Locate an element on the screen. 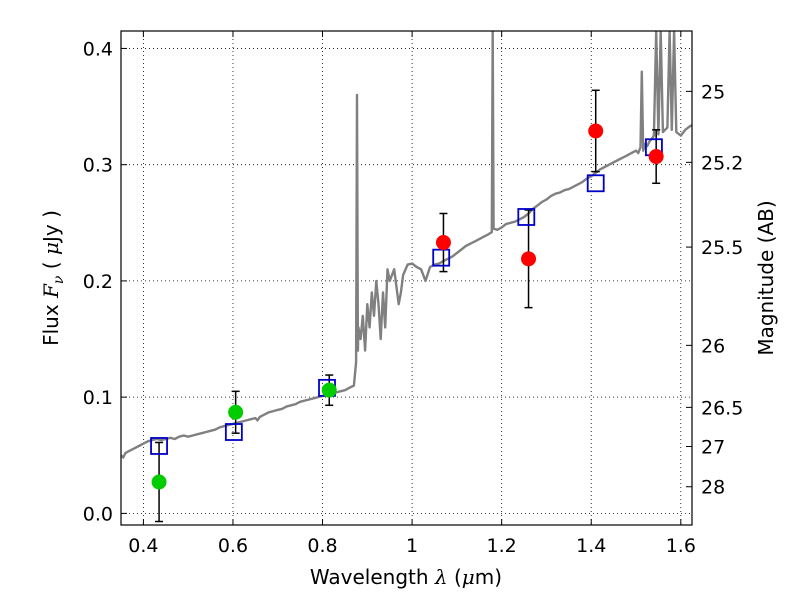 The height and width of the screenshot is (604, 800). y2-tick-label: 28 is located at coordinates (713, 488).